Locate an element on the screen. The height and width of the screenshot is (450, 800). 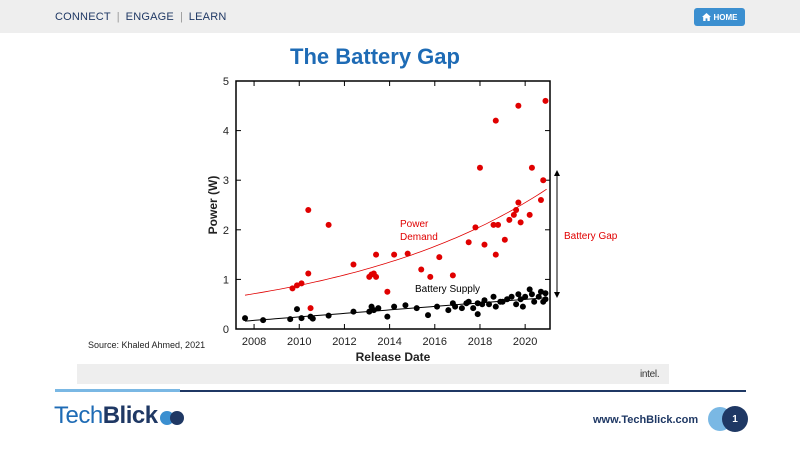
intel-logo: intel. is located at coordinates (650, 374).